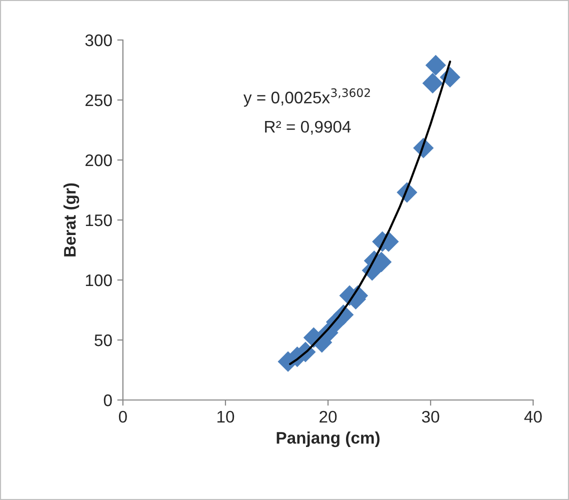 Image resolution: width=569 pixels, height=500 pixels. Describe the element at coordinates (72, 219) in the screenshot. I see `y-axis-title: Berat (gr)` at that location.